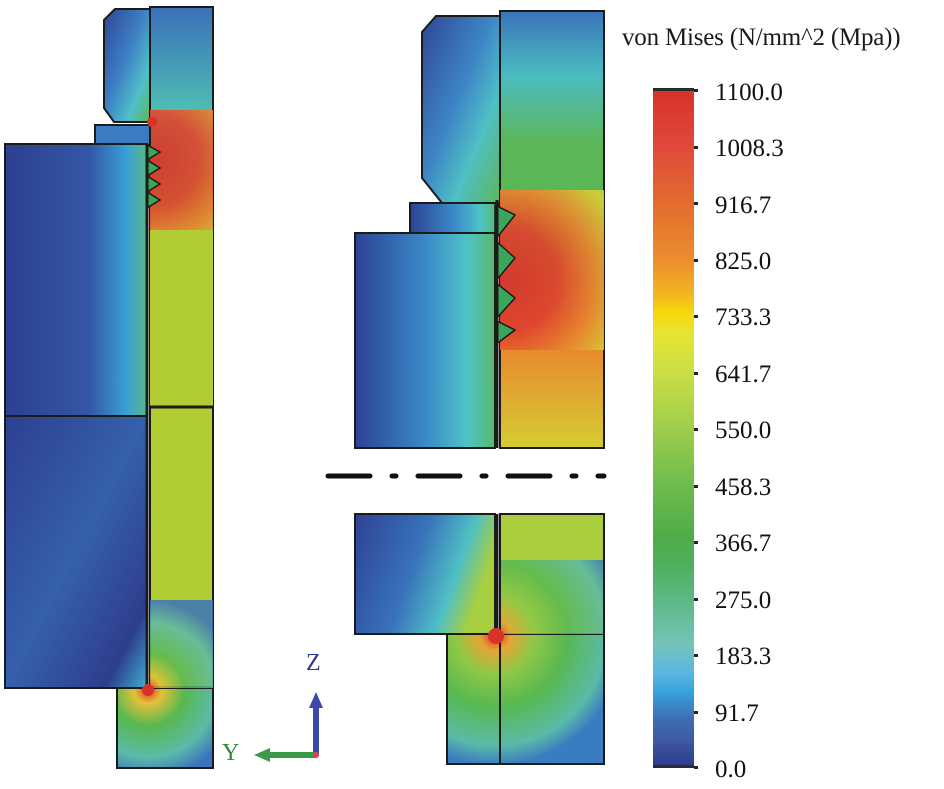 Image resolution: width=944 pixels, height=789 pixels. Describe the element at coordinates (479, 639) in the screenshot. I see `right-model-lower` at that location.